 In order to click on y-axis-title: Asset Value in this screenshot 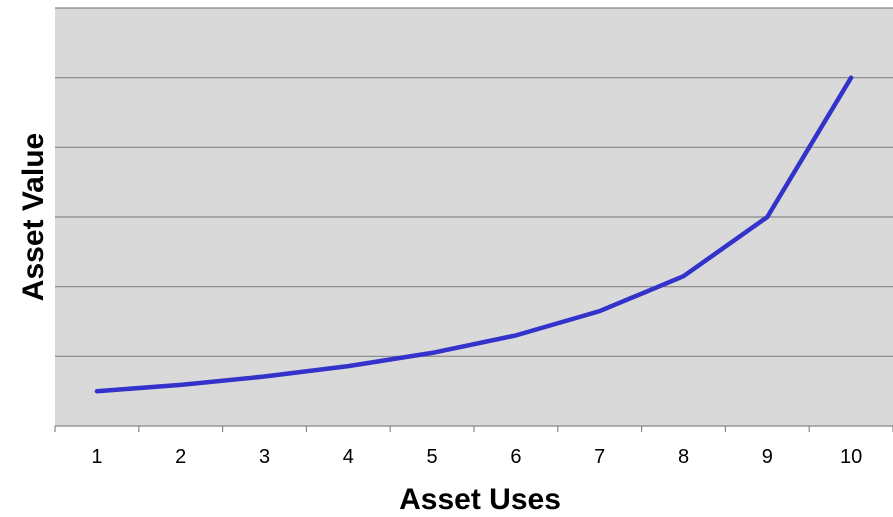, I will do `click(33, 217)`.